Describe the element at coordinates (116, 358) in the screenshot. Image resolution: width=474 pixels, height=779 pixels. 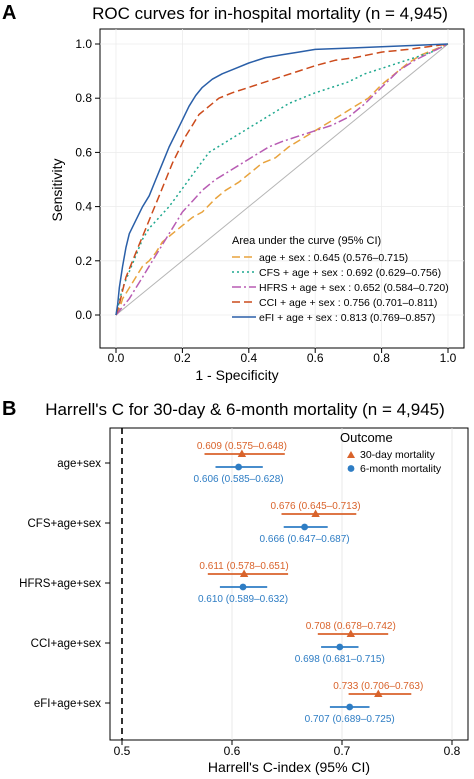
I see `roc-x-tick-label: 0.0` at that location.